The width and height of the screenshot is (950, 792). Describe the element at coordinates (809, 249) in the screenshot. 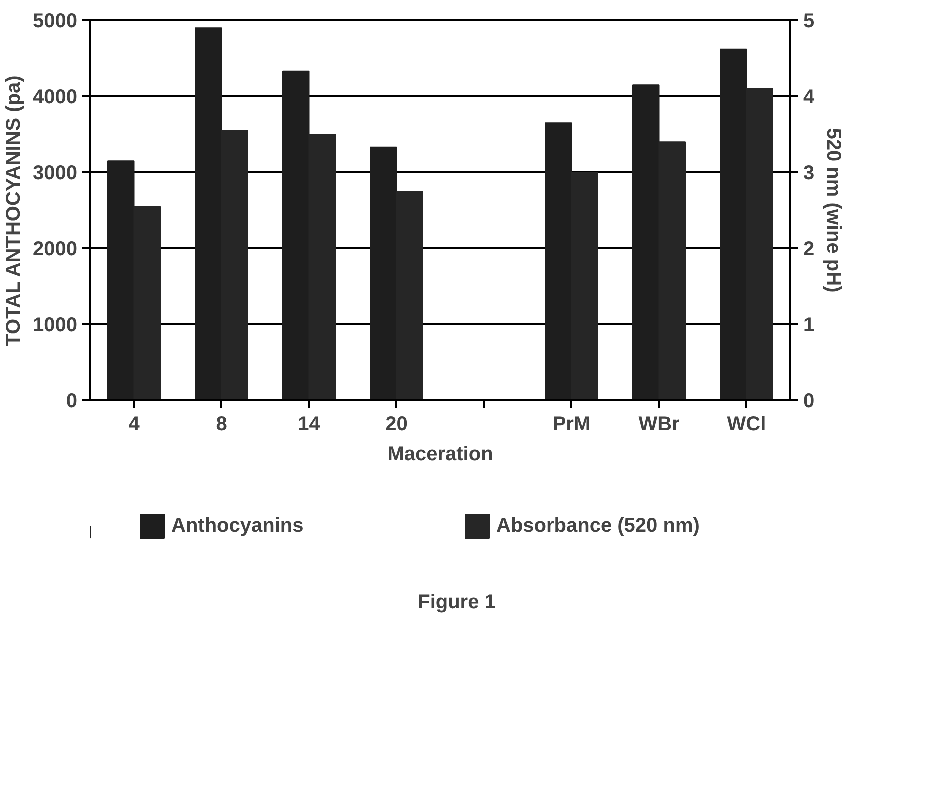

I see `y2-tick-label: 2` at that location.